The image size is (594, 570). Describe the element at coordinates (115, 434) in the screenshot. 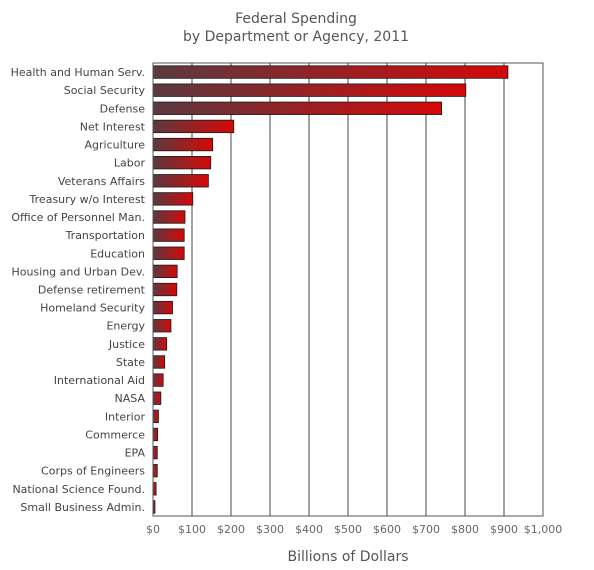

I see `category-label: Commerce` at that location.